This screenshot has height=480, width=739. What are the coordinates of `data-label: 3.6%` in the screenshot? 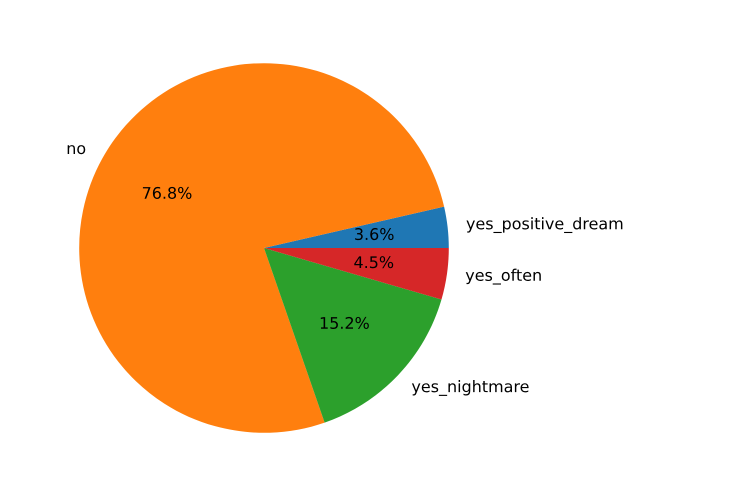 It's located at (374, 234).